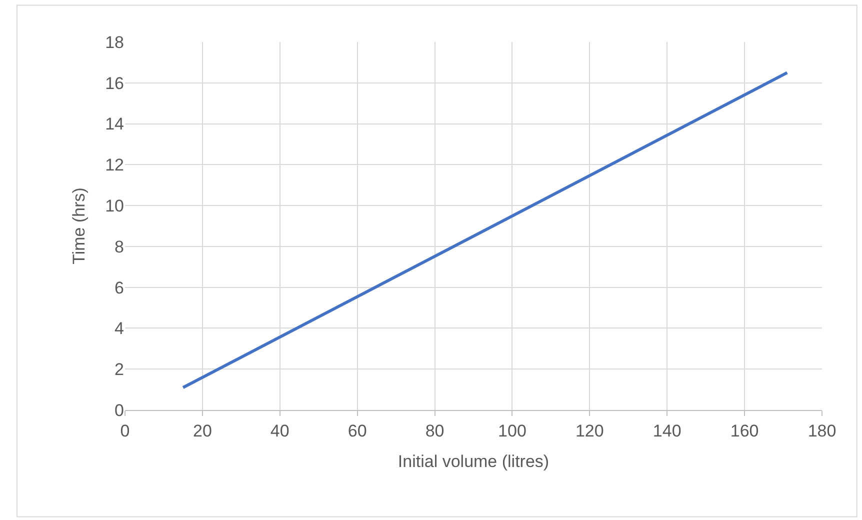 The height and width of the screenshot is (520, 862). I want to click on y-tick-label: 12, so click(114, 165).